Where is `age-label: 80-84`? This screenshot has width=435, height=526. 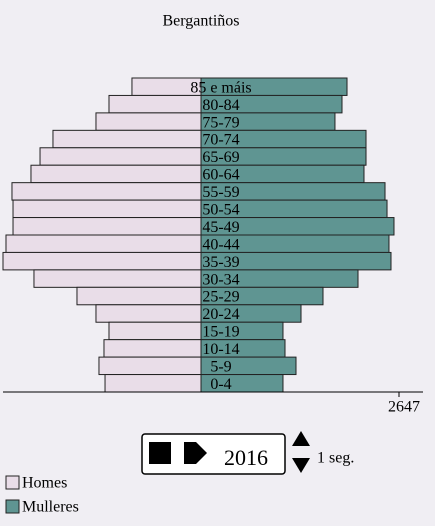 age-label: 80-84 is located at coordinates (220, 105).